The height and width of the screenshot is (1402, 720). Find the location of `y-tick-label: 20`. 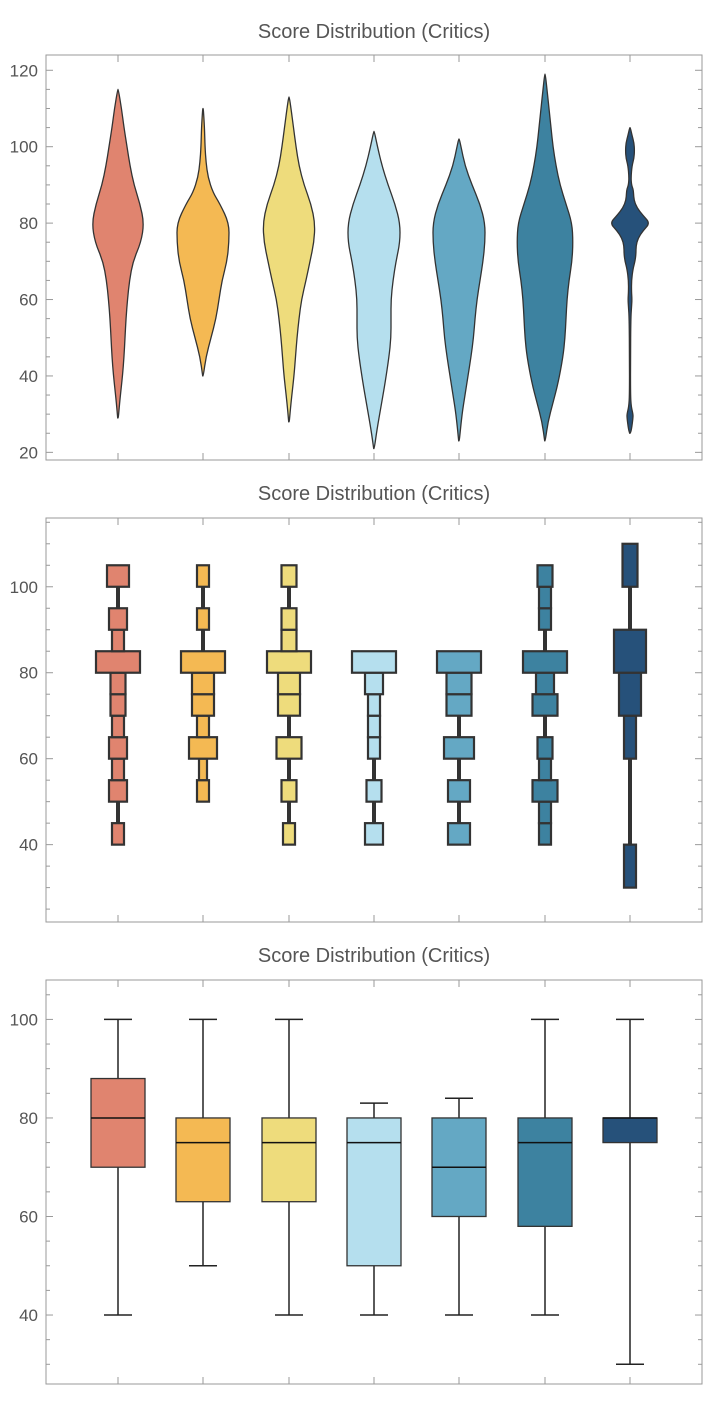

y-tick-label: 20 is located at coordinates (28, 452).